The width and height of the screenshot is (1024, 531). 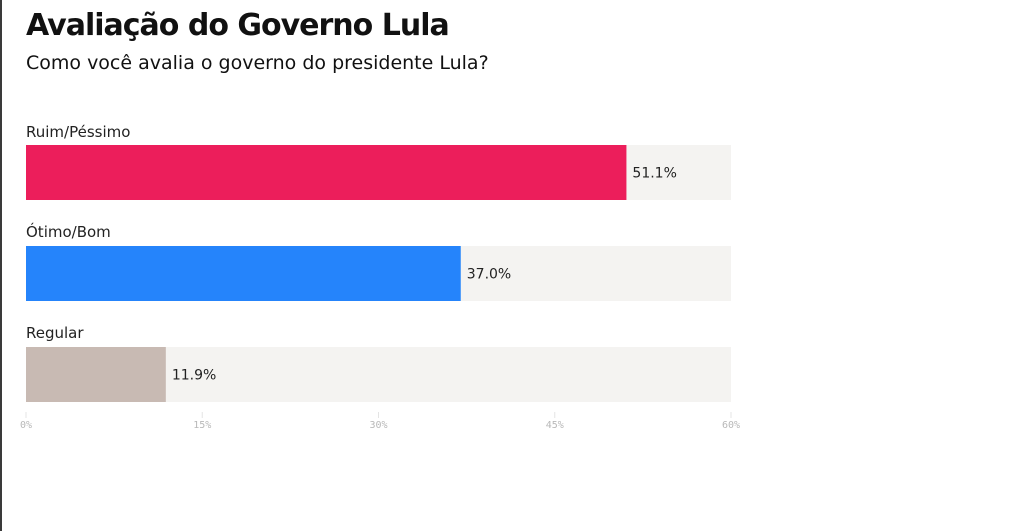 I want to click on x-tick-label: 45%, so click(x=555, y=425).